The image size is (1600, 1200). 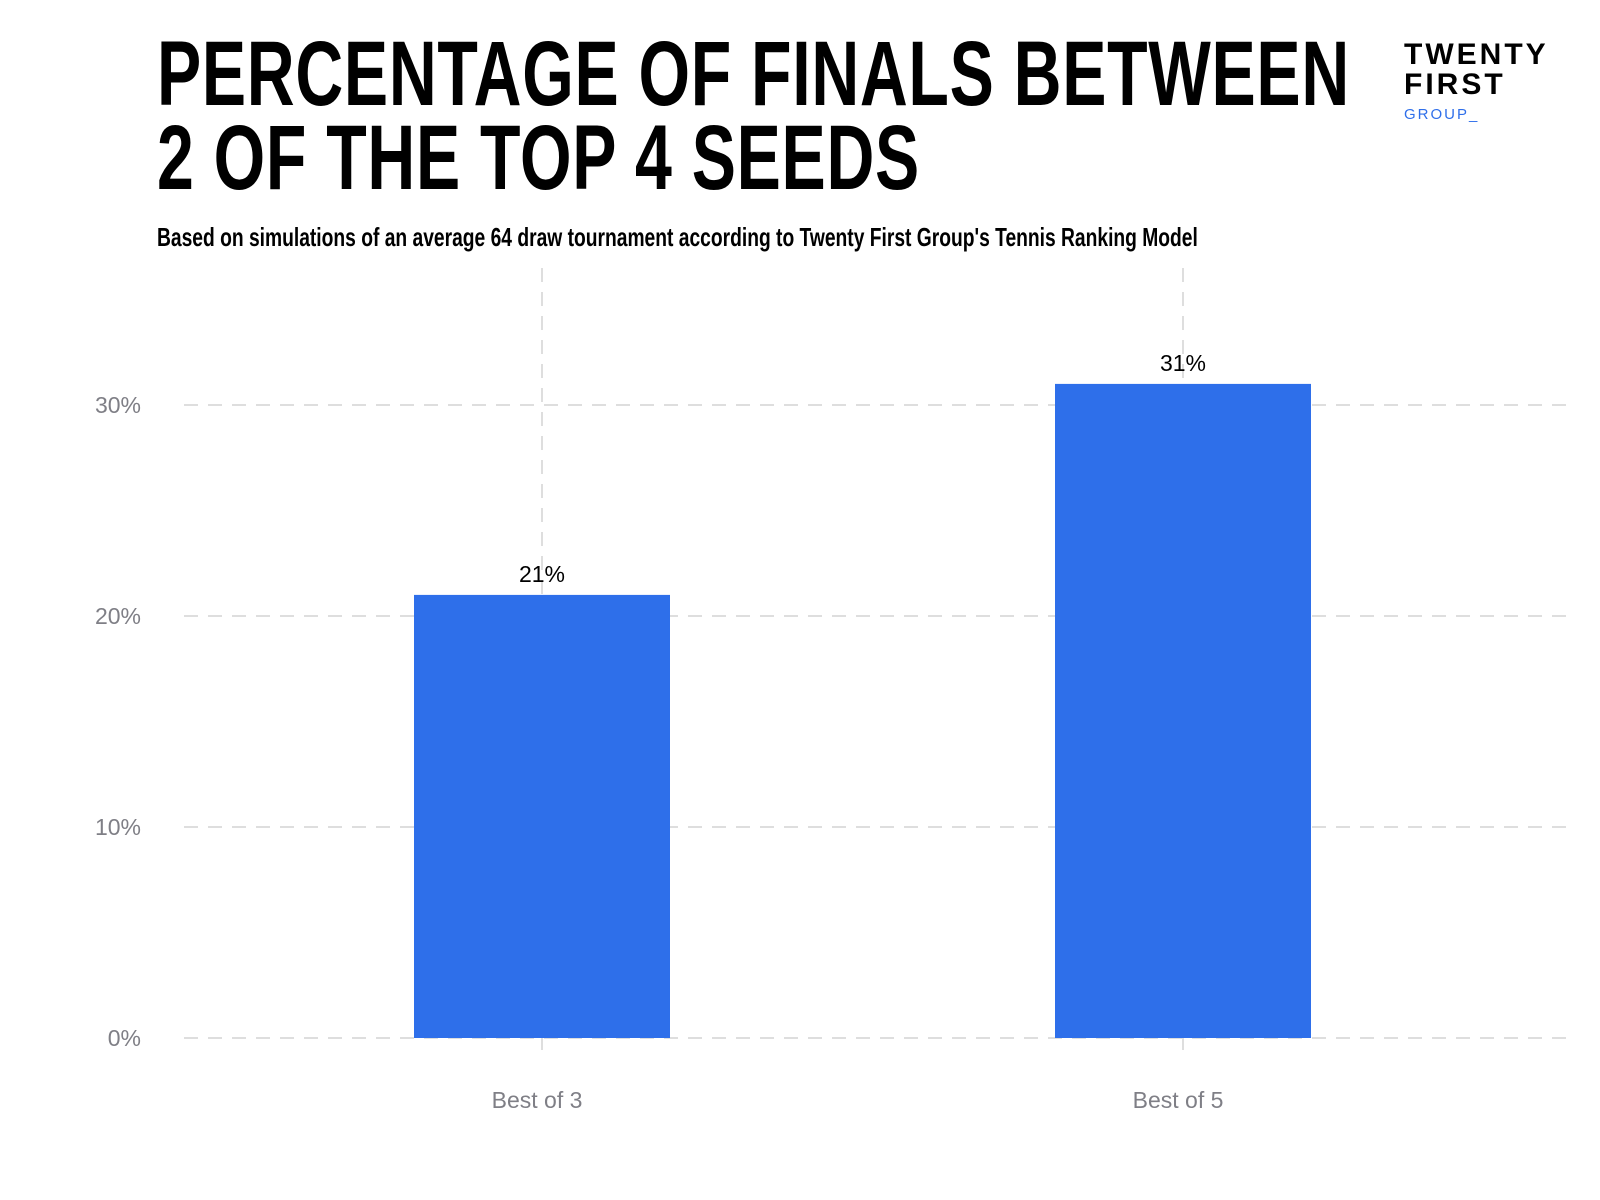 I want to click on x-tick-label: Best of 5, so click(x=1178, y=1100).